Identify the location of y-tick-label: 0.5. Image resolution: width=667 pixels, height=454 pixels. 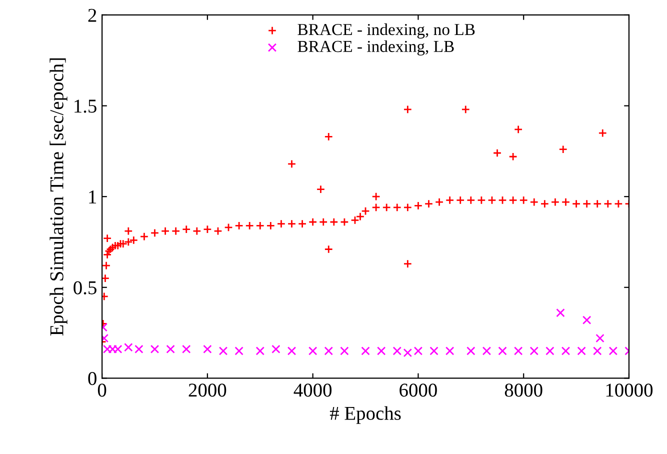
(85, 287).